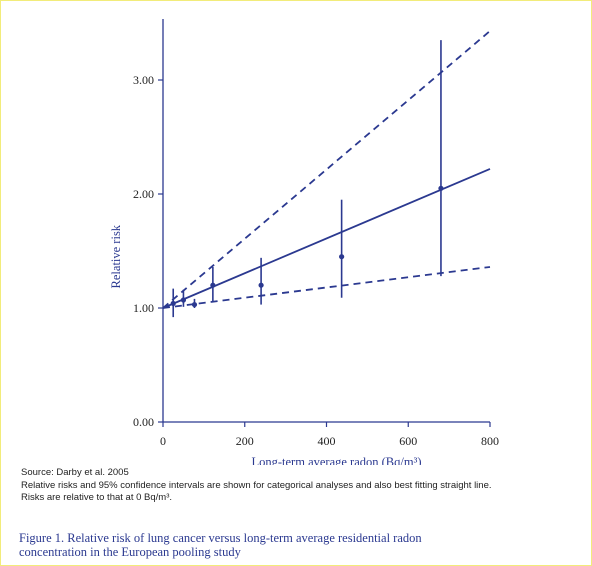 This screenshot has width=592, height=566. What do you see at coordinates (336, 460) in the screenshot?
I see `x-axis-title: Long-term average radon (Bq/m³)` at bounding box center [336, 460].